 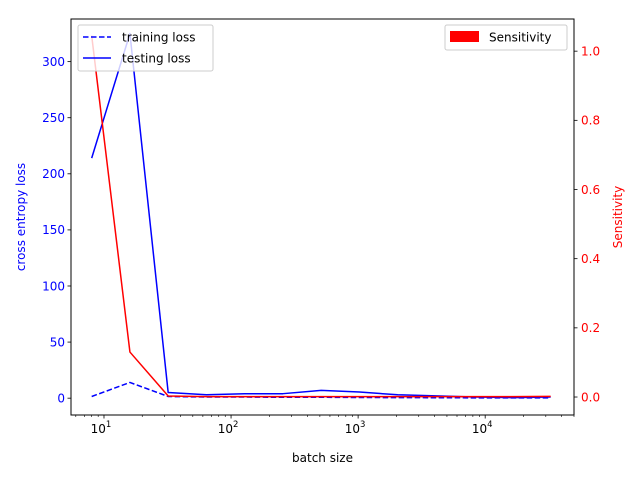 I want to click on left-y-tick-label: 0, so click(x=61, y=398).